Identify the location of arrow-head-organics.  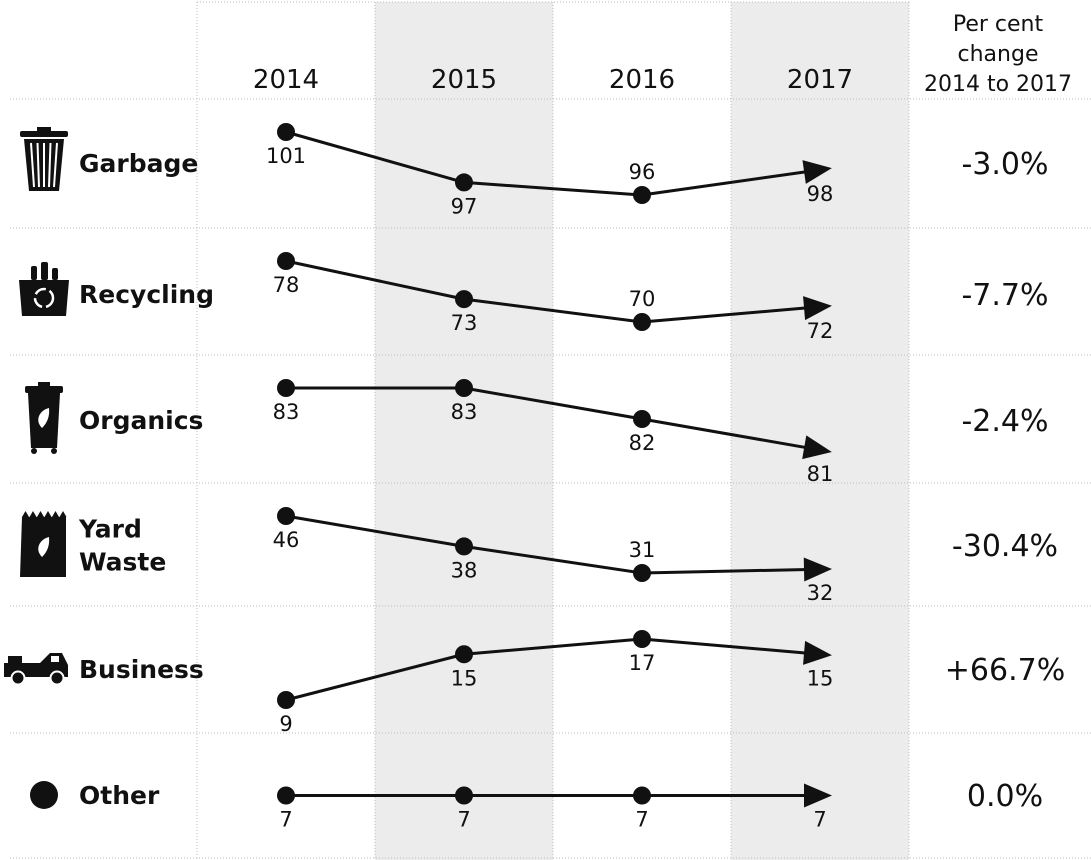
(817, 447).